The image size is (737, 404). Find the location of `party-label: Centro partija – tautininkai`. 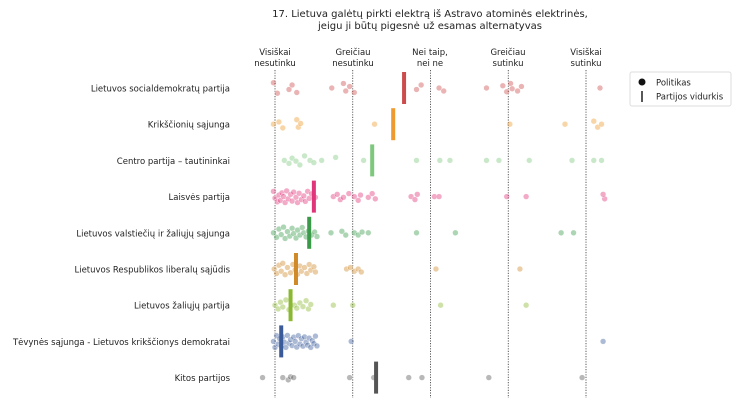

party-label: Centro partija – tautininkai is located at coordinates (173, 162).